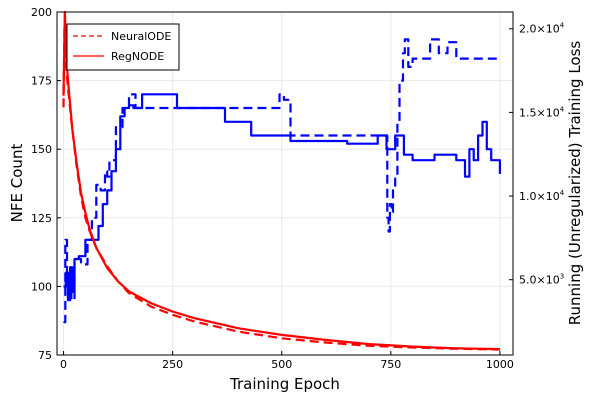 This screenshot has height=404, width=600. I want to click on right-y-tick-label: 2.0×104, so click(542, 29).